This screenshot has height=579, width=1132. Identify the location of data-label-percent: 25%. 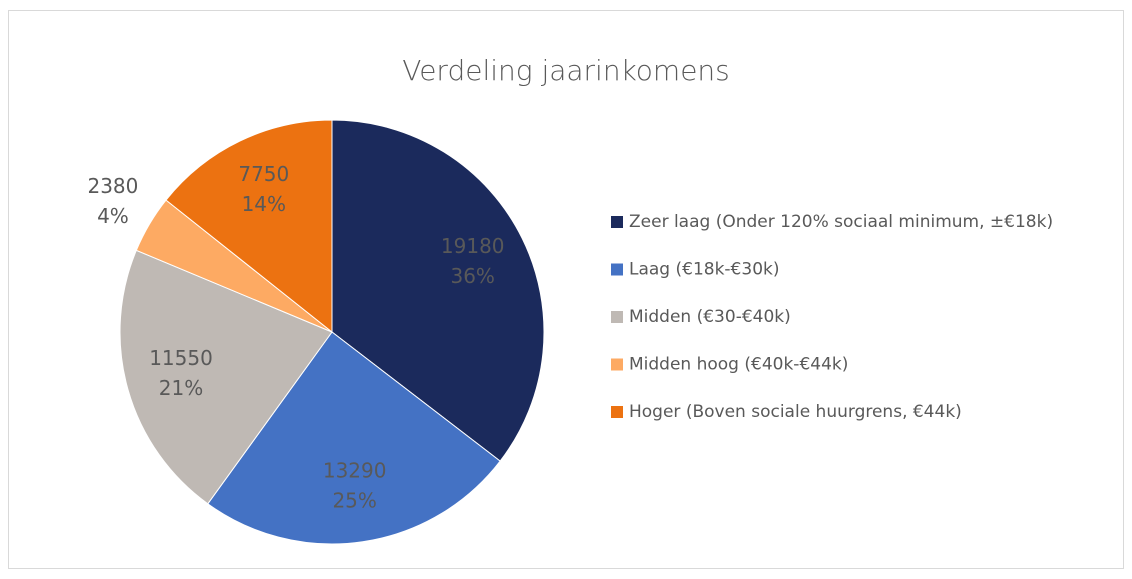
(354, 501).